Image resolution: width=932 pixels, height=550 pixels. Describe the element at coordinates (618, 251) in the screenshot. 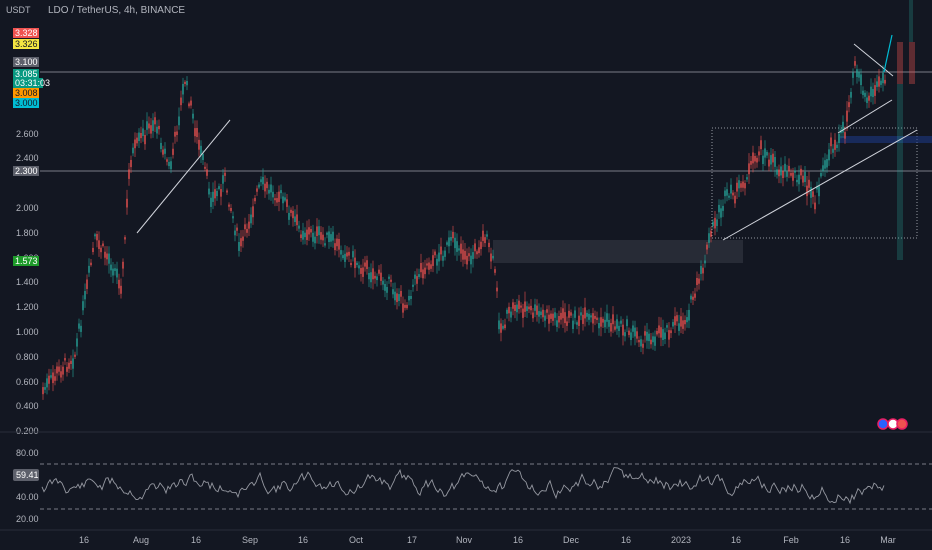

I see `supply-zone-box` at that location.